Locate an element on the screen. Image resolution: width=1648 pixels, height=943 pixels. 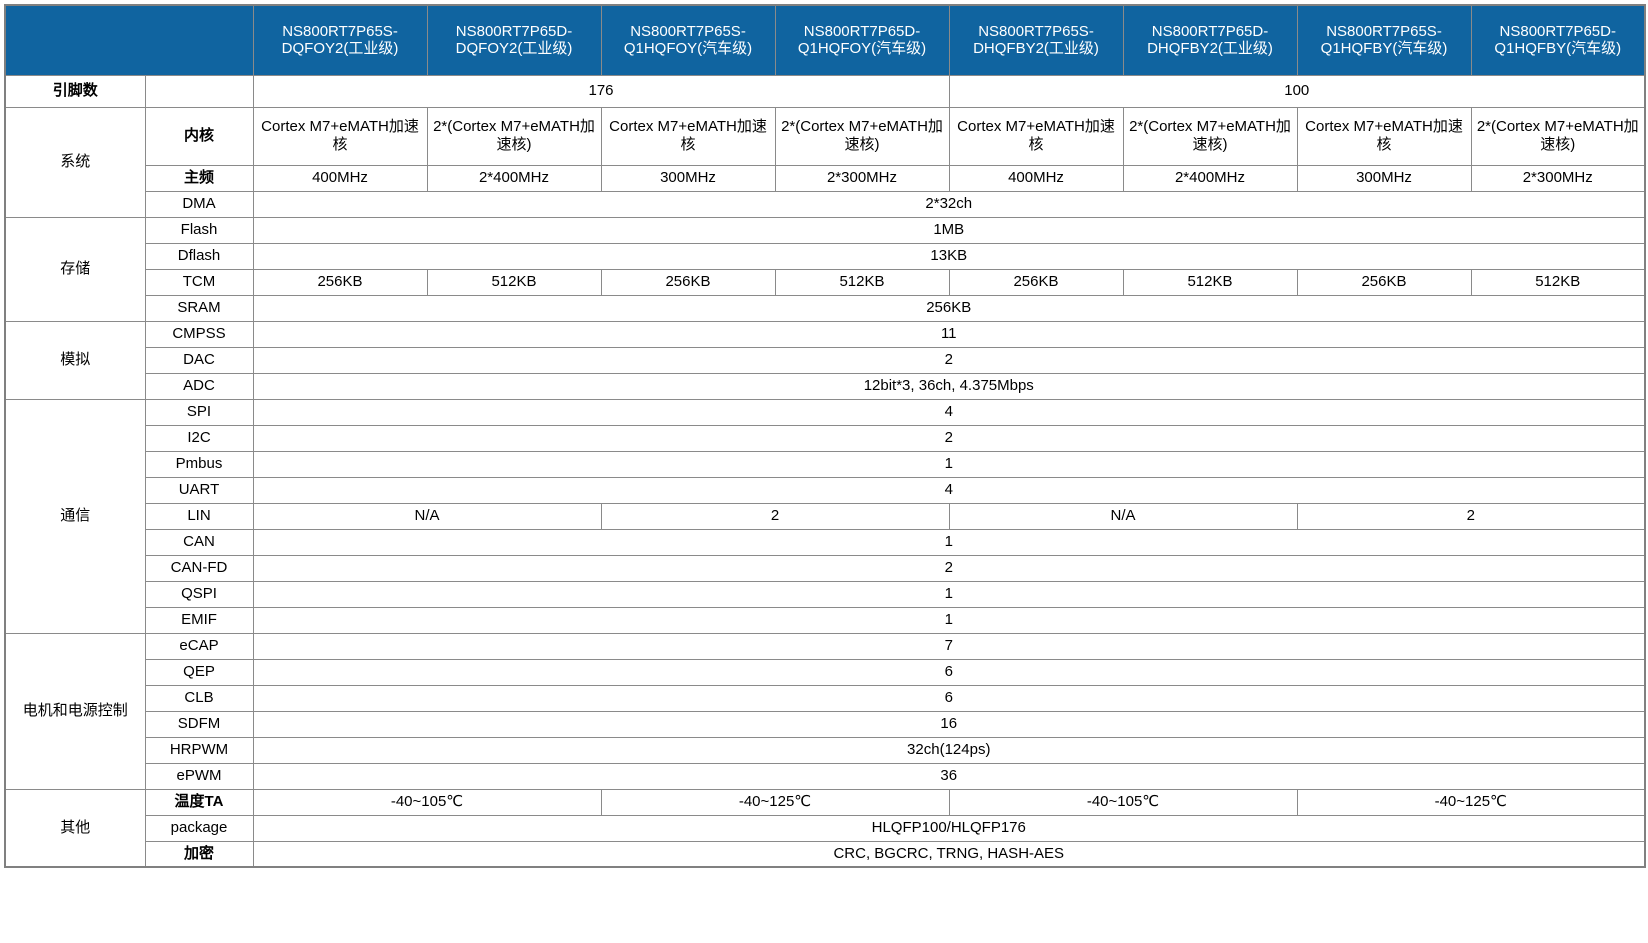
cell-crypto: CRC, BGCRC, TRNG, HASH-AES is located at coordinates (949, 854).